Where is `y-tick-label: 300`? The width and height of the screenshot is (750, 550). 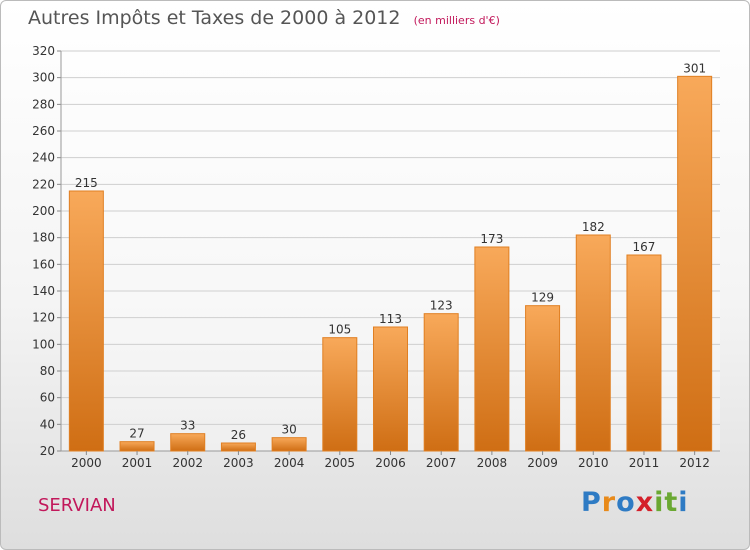
y-tick-label: 300 is located at coordinates (43, 78).